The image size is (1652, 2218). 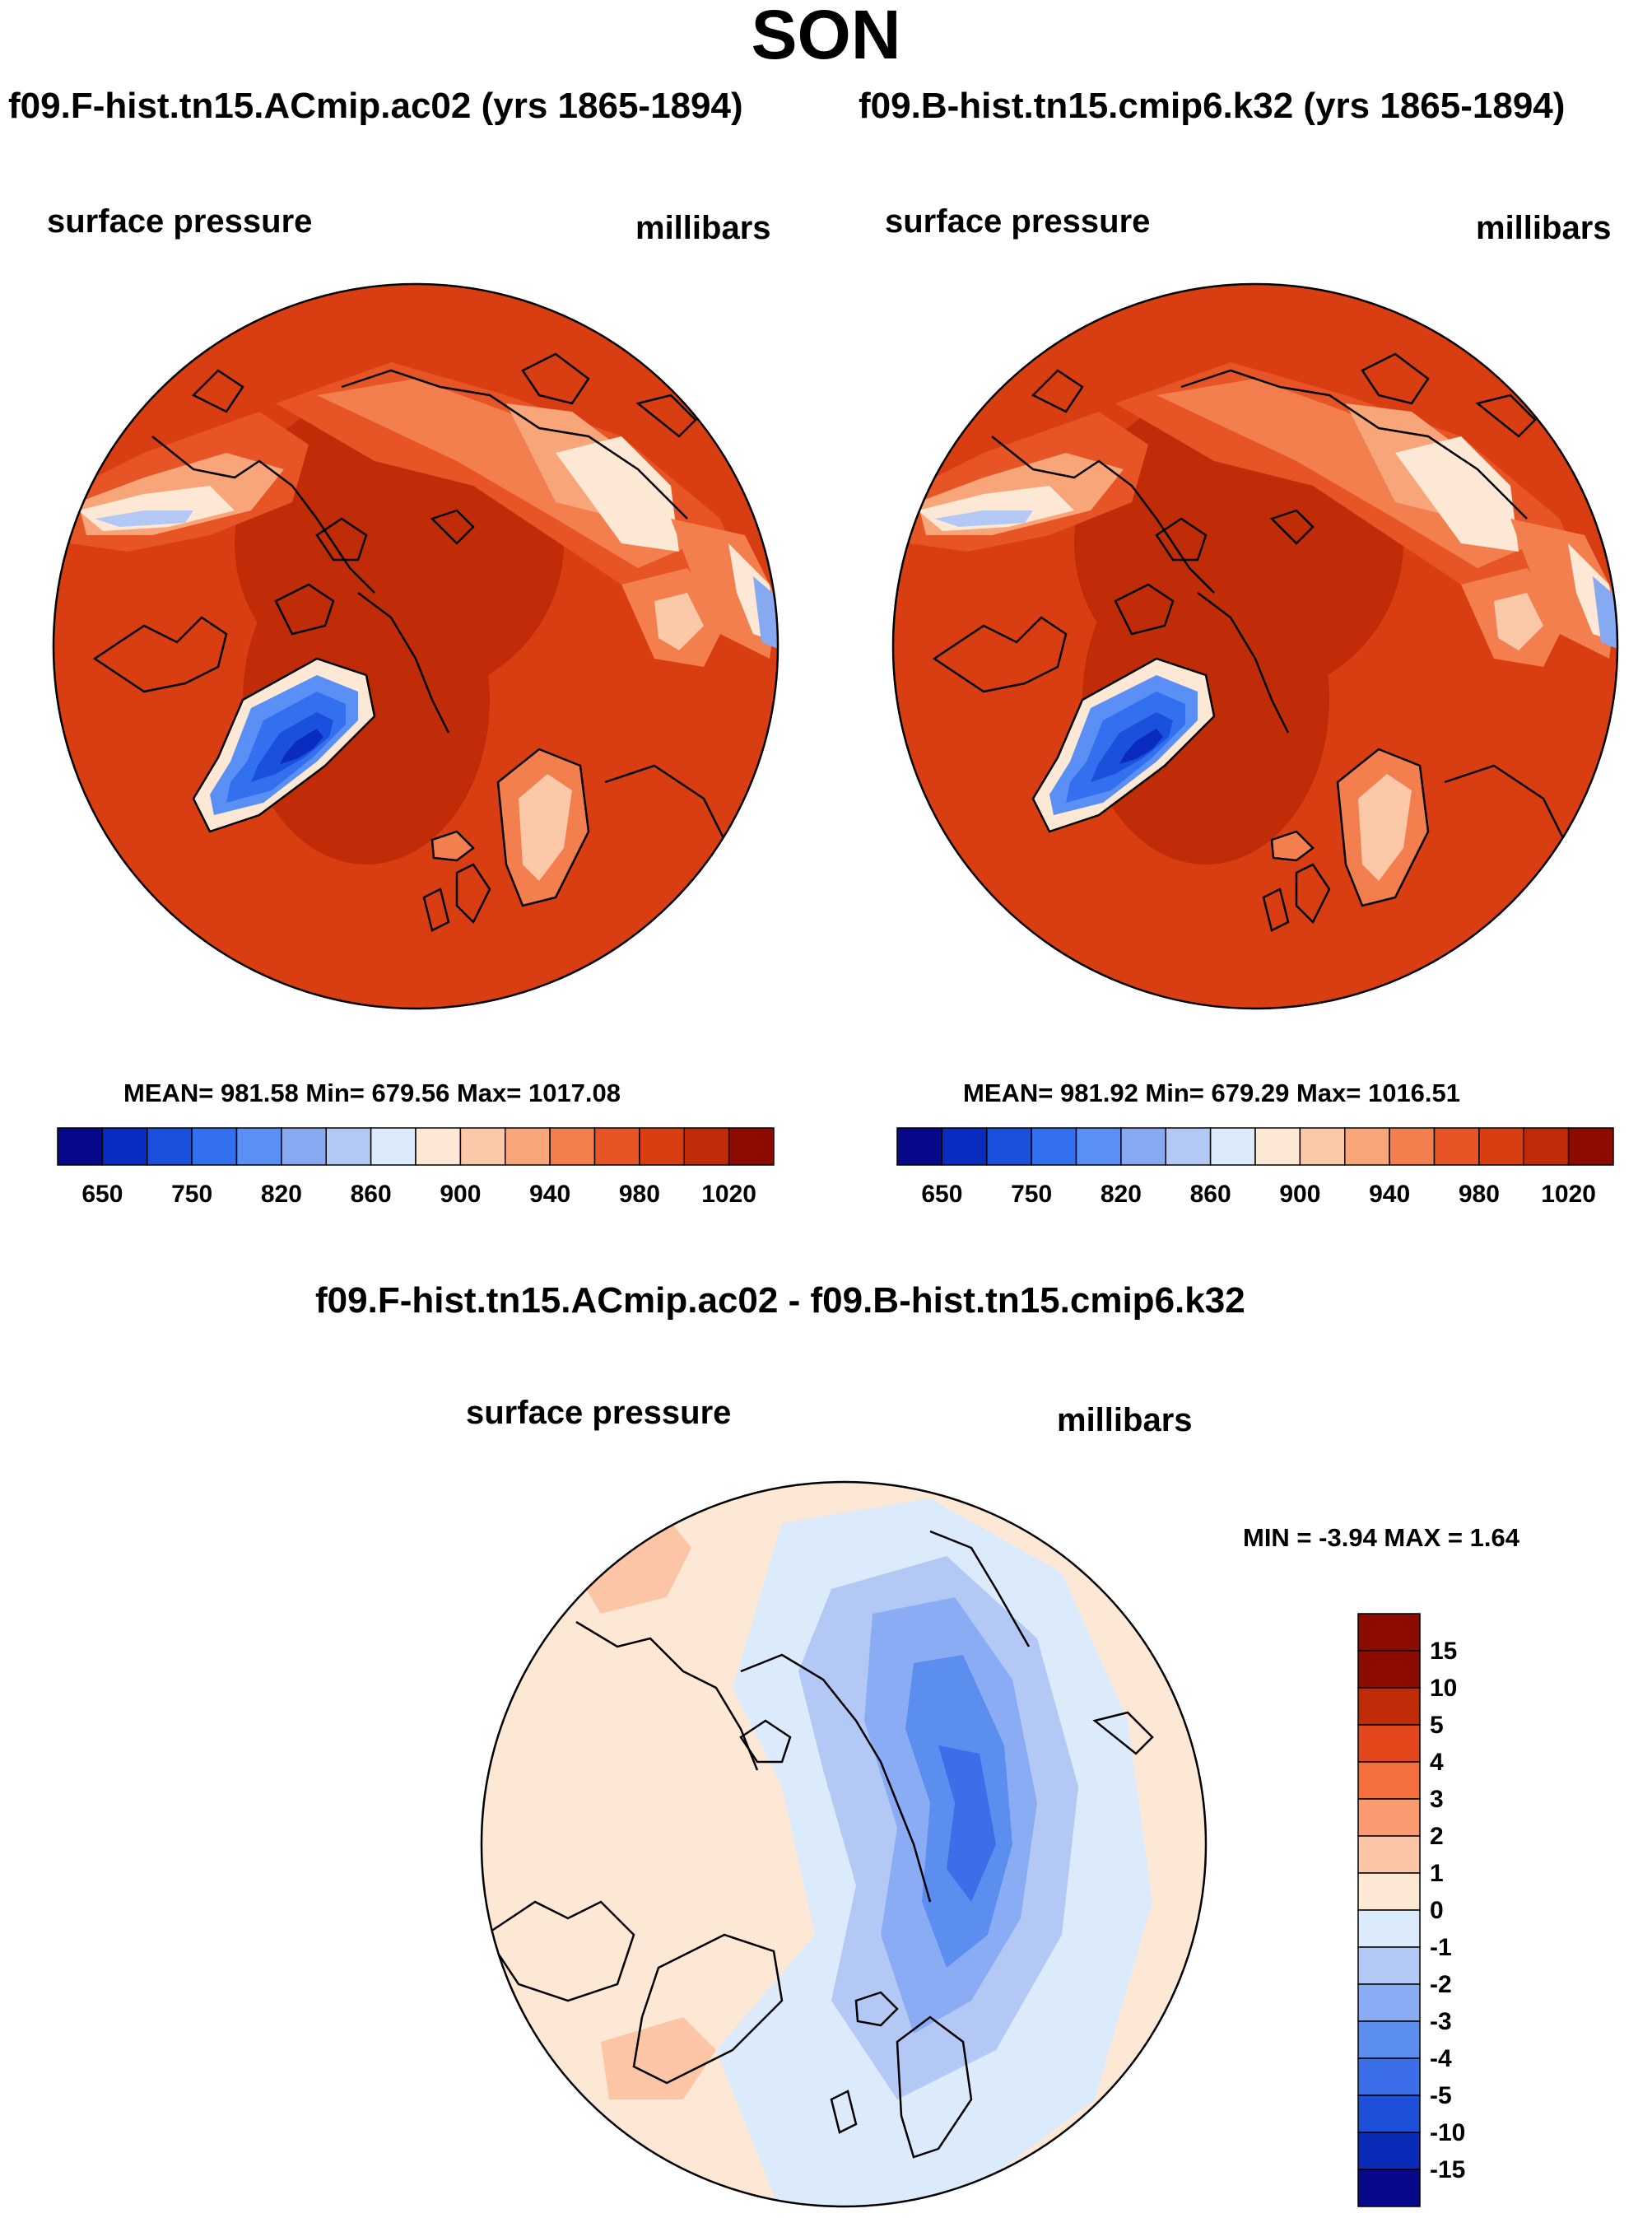 I want to click on colorbar-tick-label: -1, so click(x=1441, y=1948).